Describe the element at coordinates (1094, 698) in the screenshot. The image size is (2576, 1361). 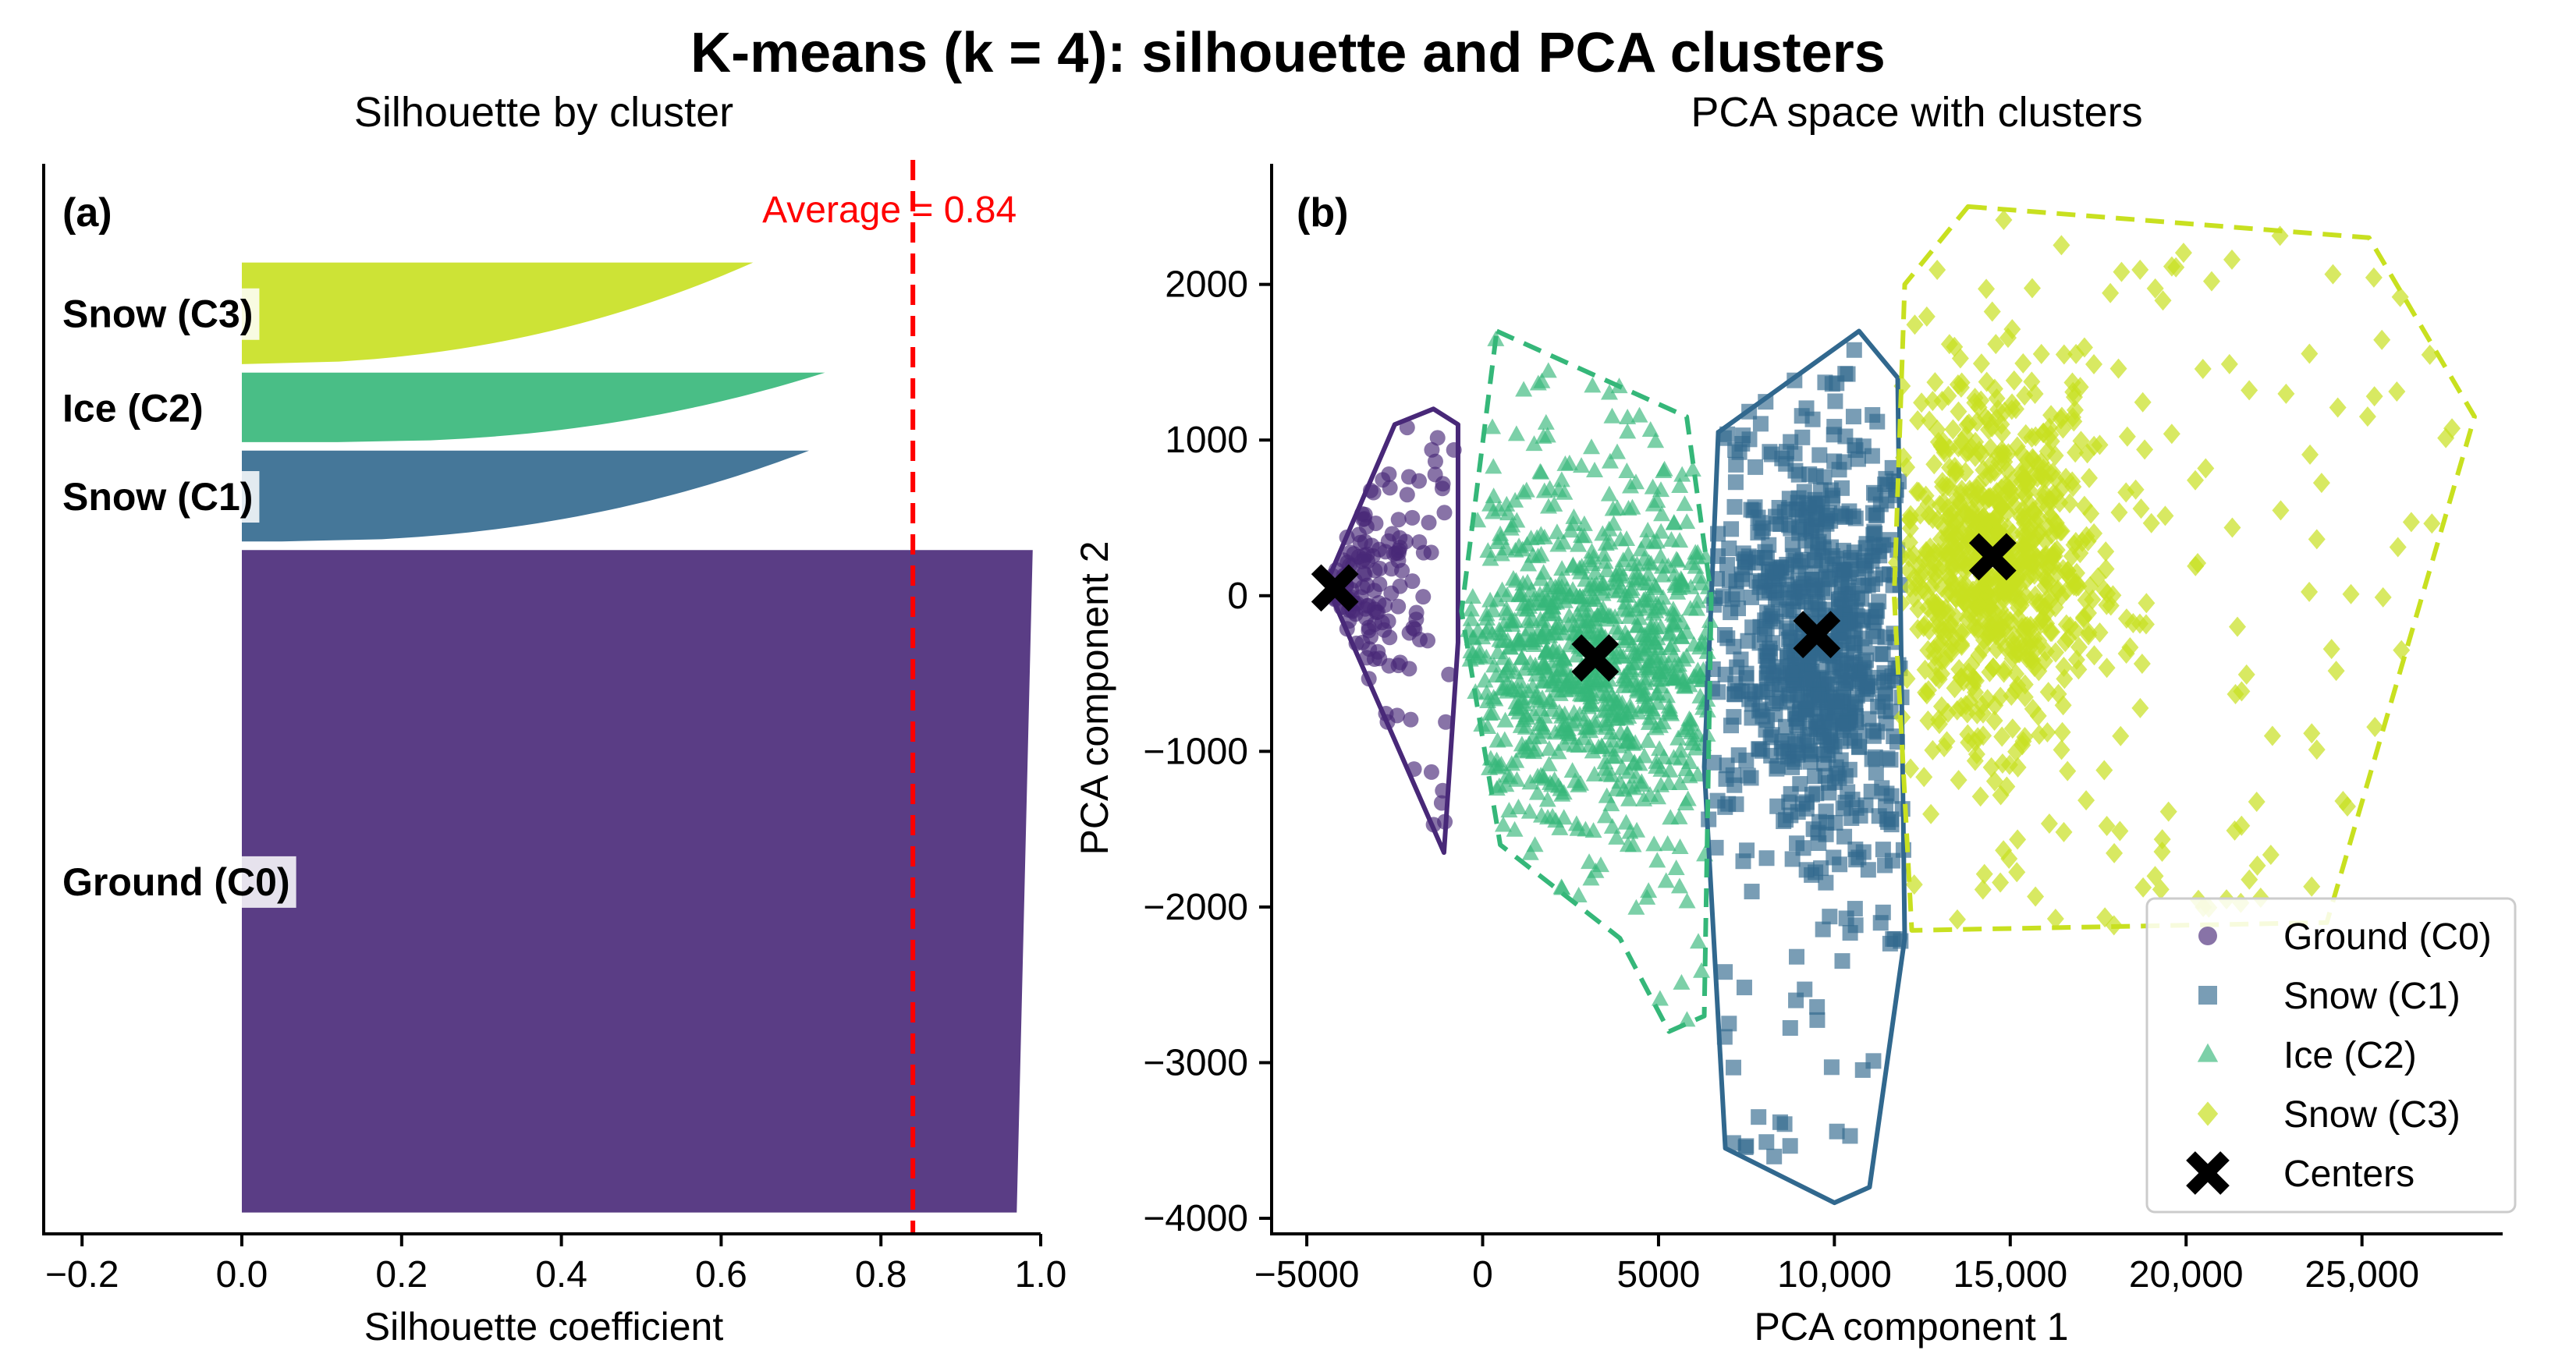
I see `y-axis-label: PCA component 2` at that location.